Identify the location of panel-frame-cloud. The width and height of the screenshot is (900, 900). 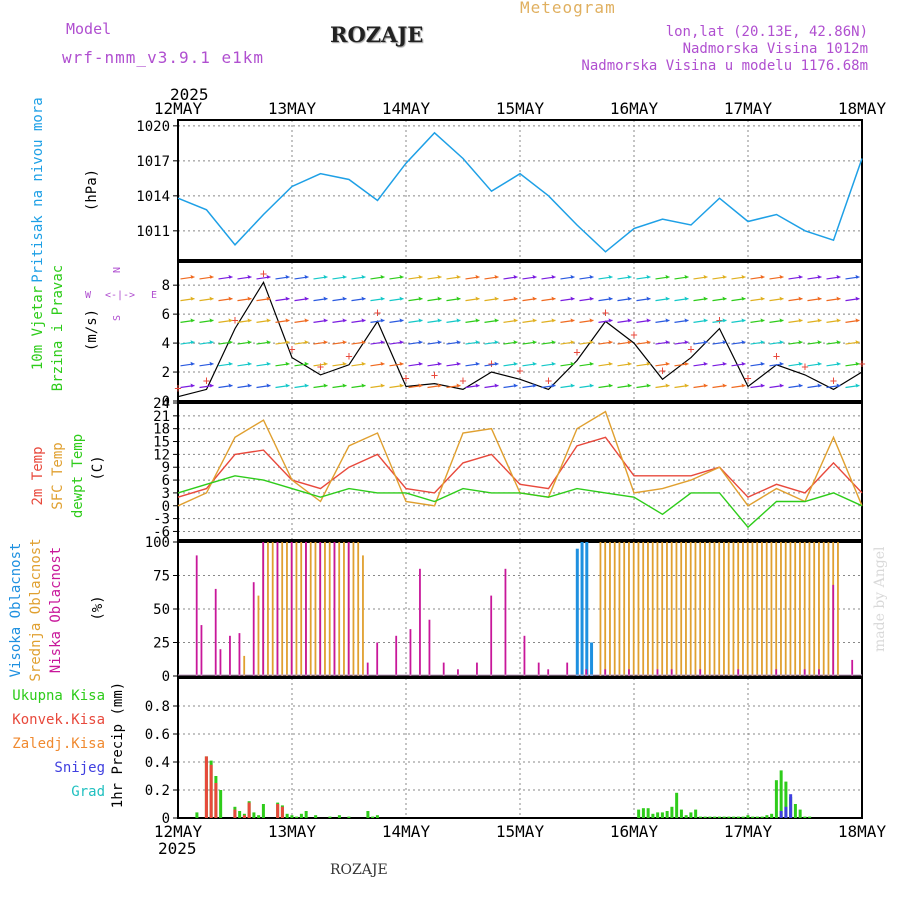
(520, 609).